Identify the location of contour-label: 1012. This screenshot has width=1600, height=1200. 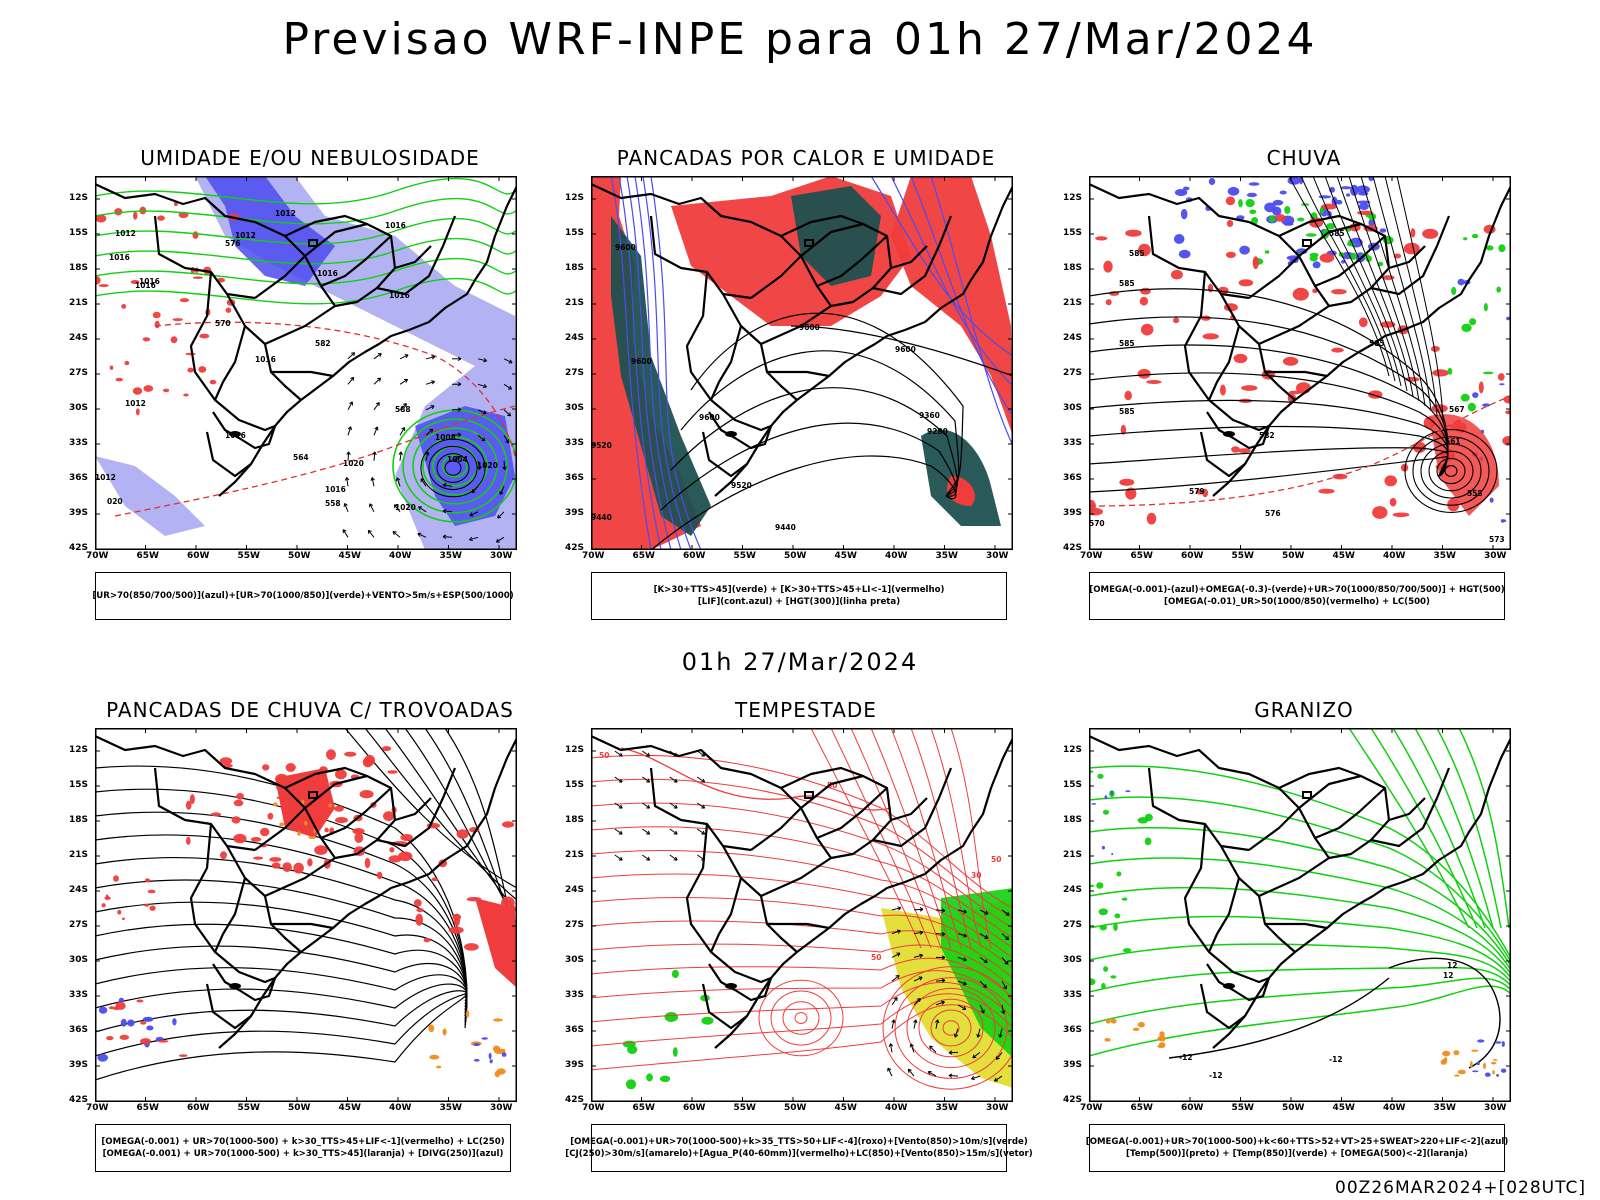
(105, 477).